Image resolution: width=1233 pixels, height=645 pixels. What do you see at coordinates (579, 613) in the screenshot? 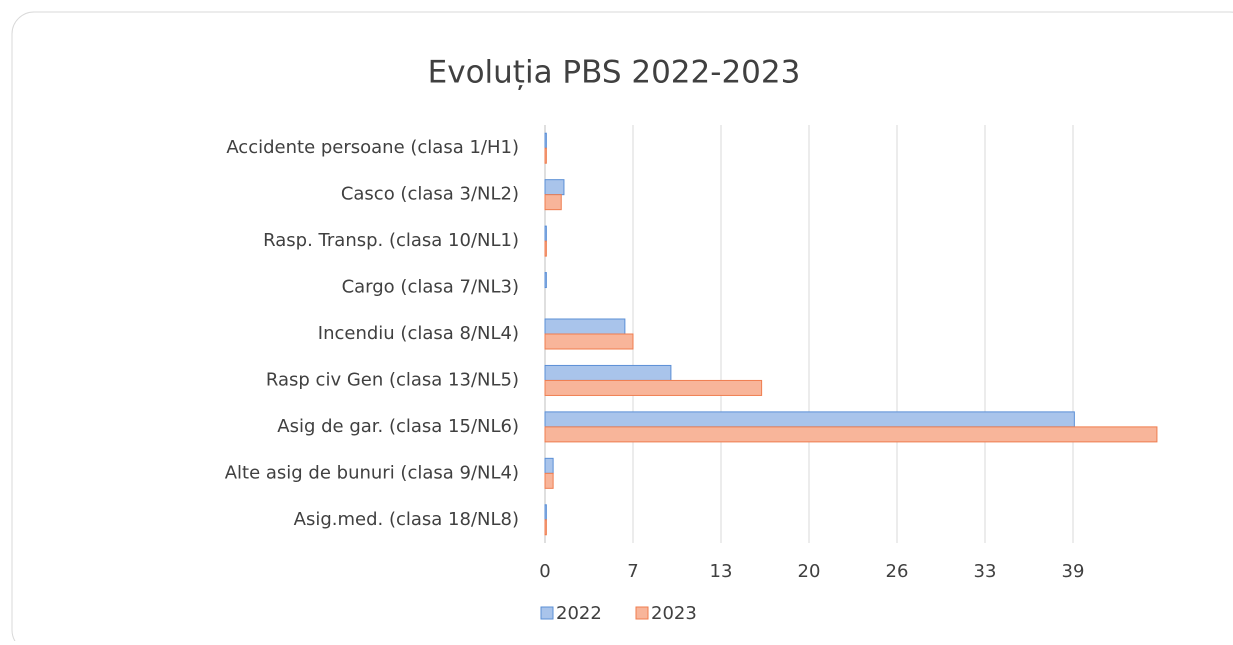
I see `legend-label: 2022` at bounding box center [579, 613].